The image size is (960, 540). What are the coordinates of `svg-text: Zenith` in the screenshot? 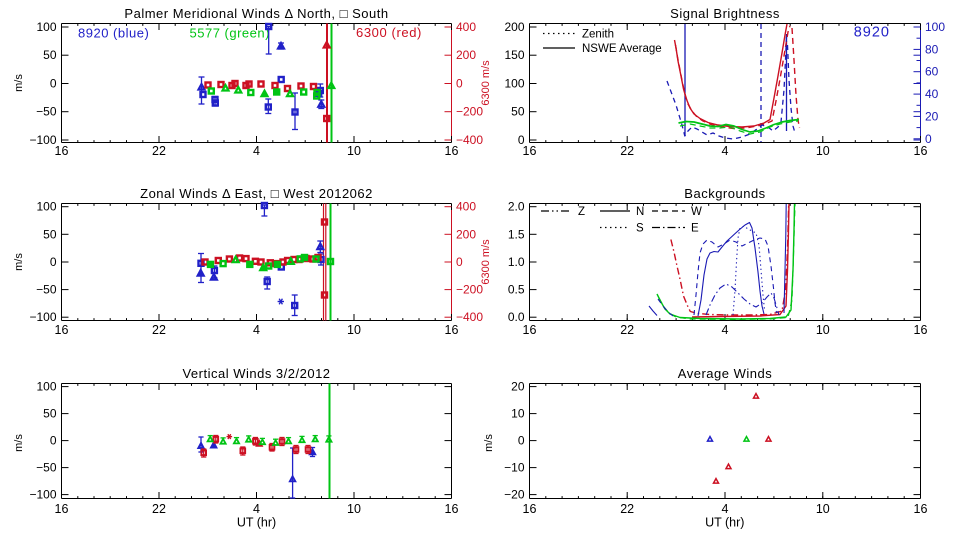 It's located at (598, 35).